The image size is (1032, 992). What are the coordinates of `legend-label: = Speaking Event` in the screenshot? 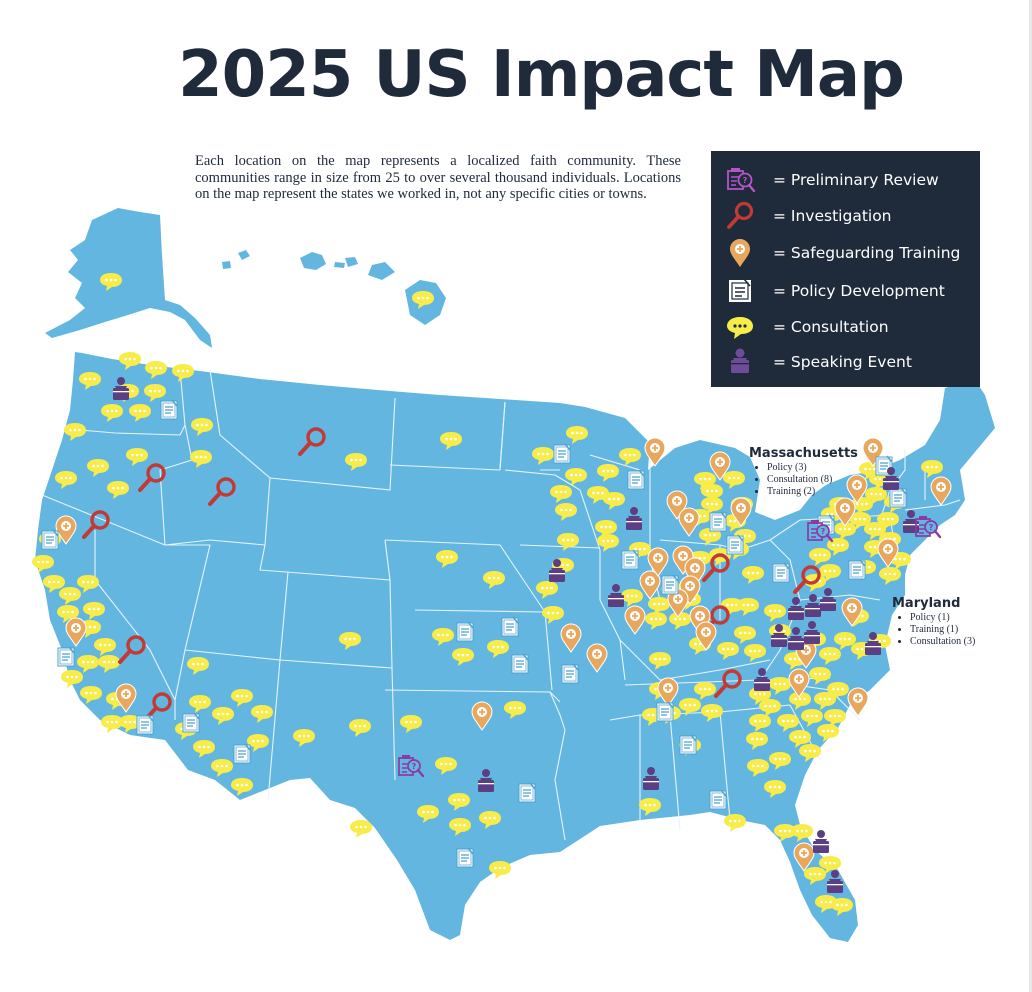 It's located at (842, 362).